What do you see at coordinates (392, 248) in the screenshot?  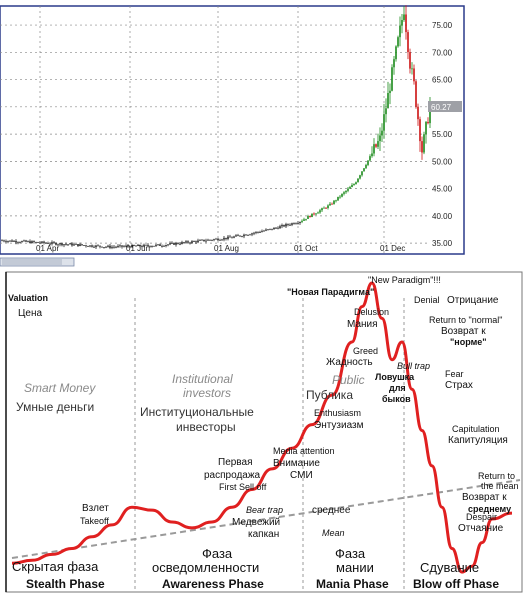 I see `x-tick-label: 01 Dec` at bounding box center [392, 248].